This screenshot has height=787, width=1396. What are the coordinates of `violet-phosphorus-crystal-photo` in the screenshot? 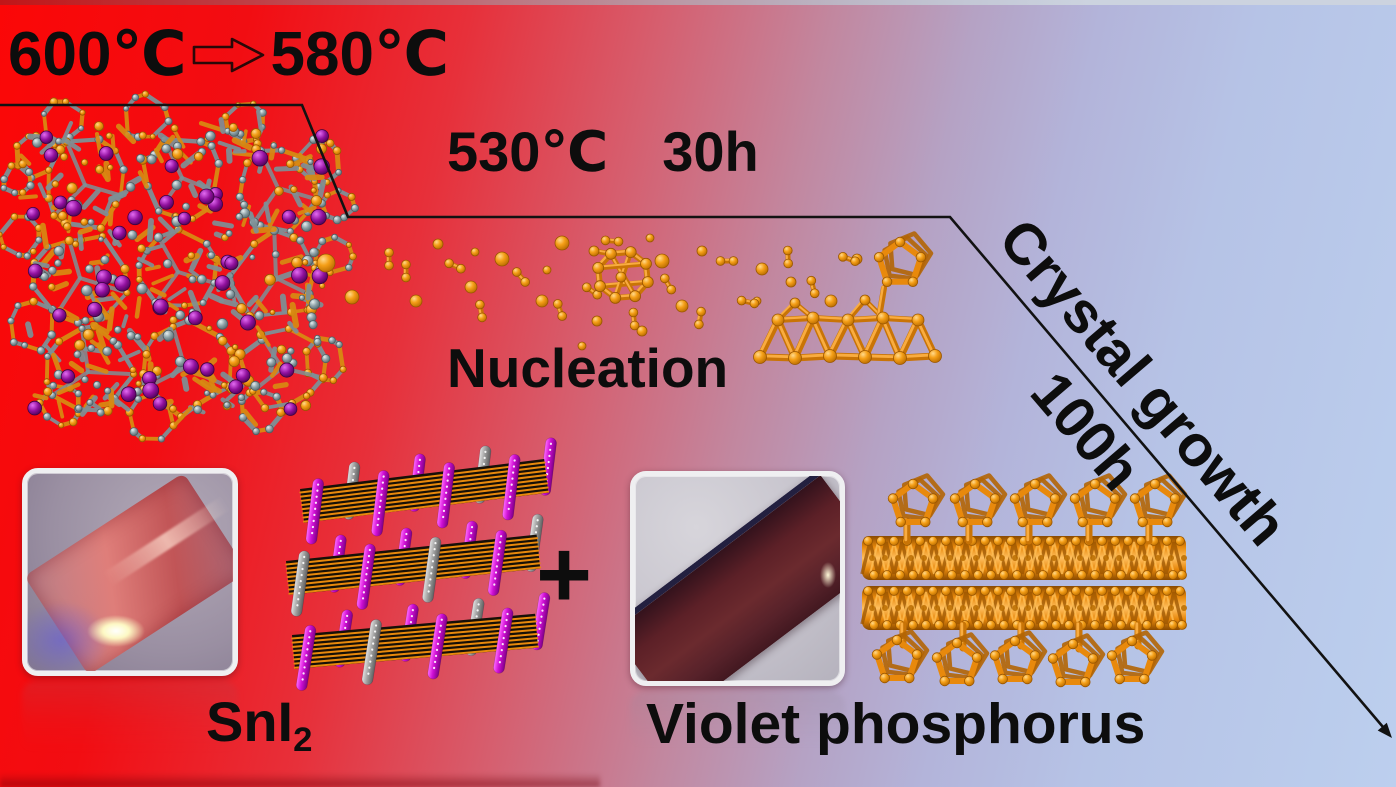 It's located at (737, 578).